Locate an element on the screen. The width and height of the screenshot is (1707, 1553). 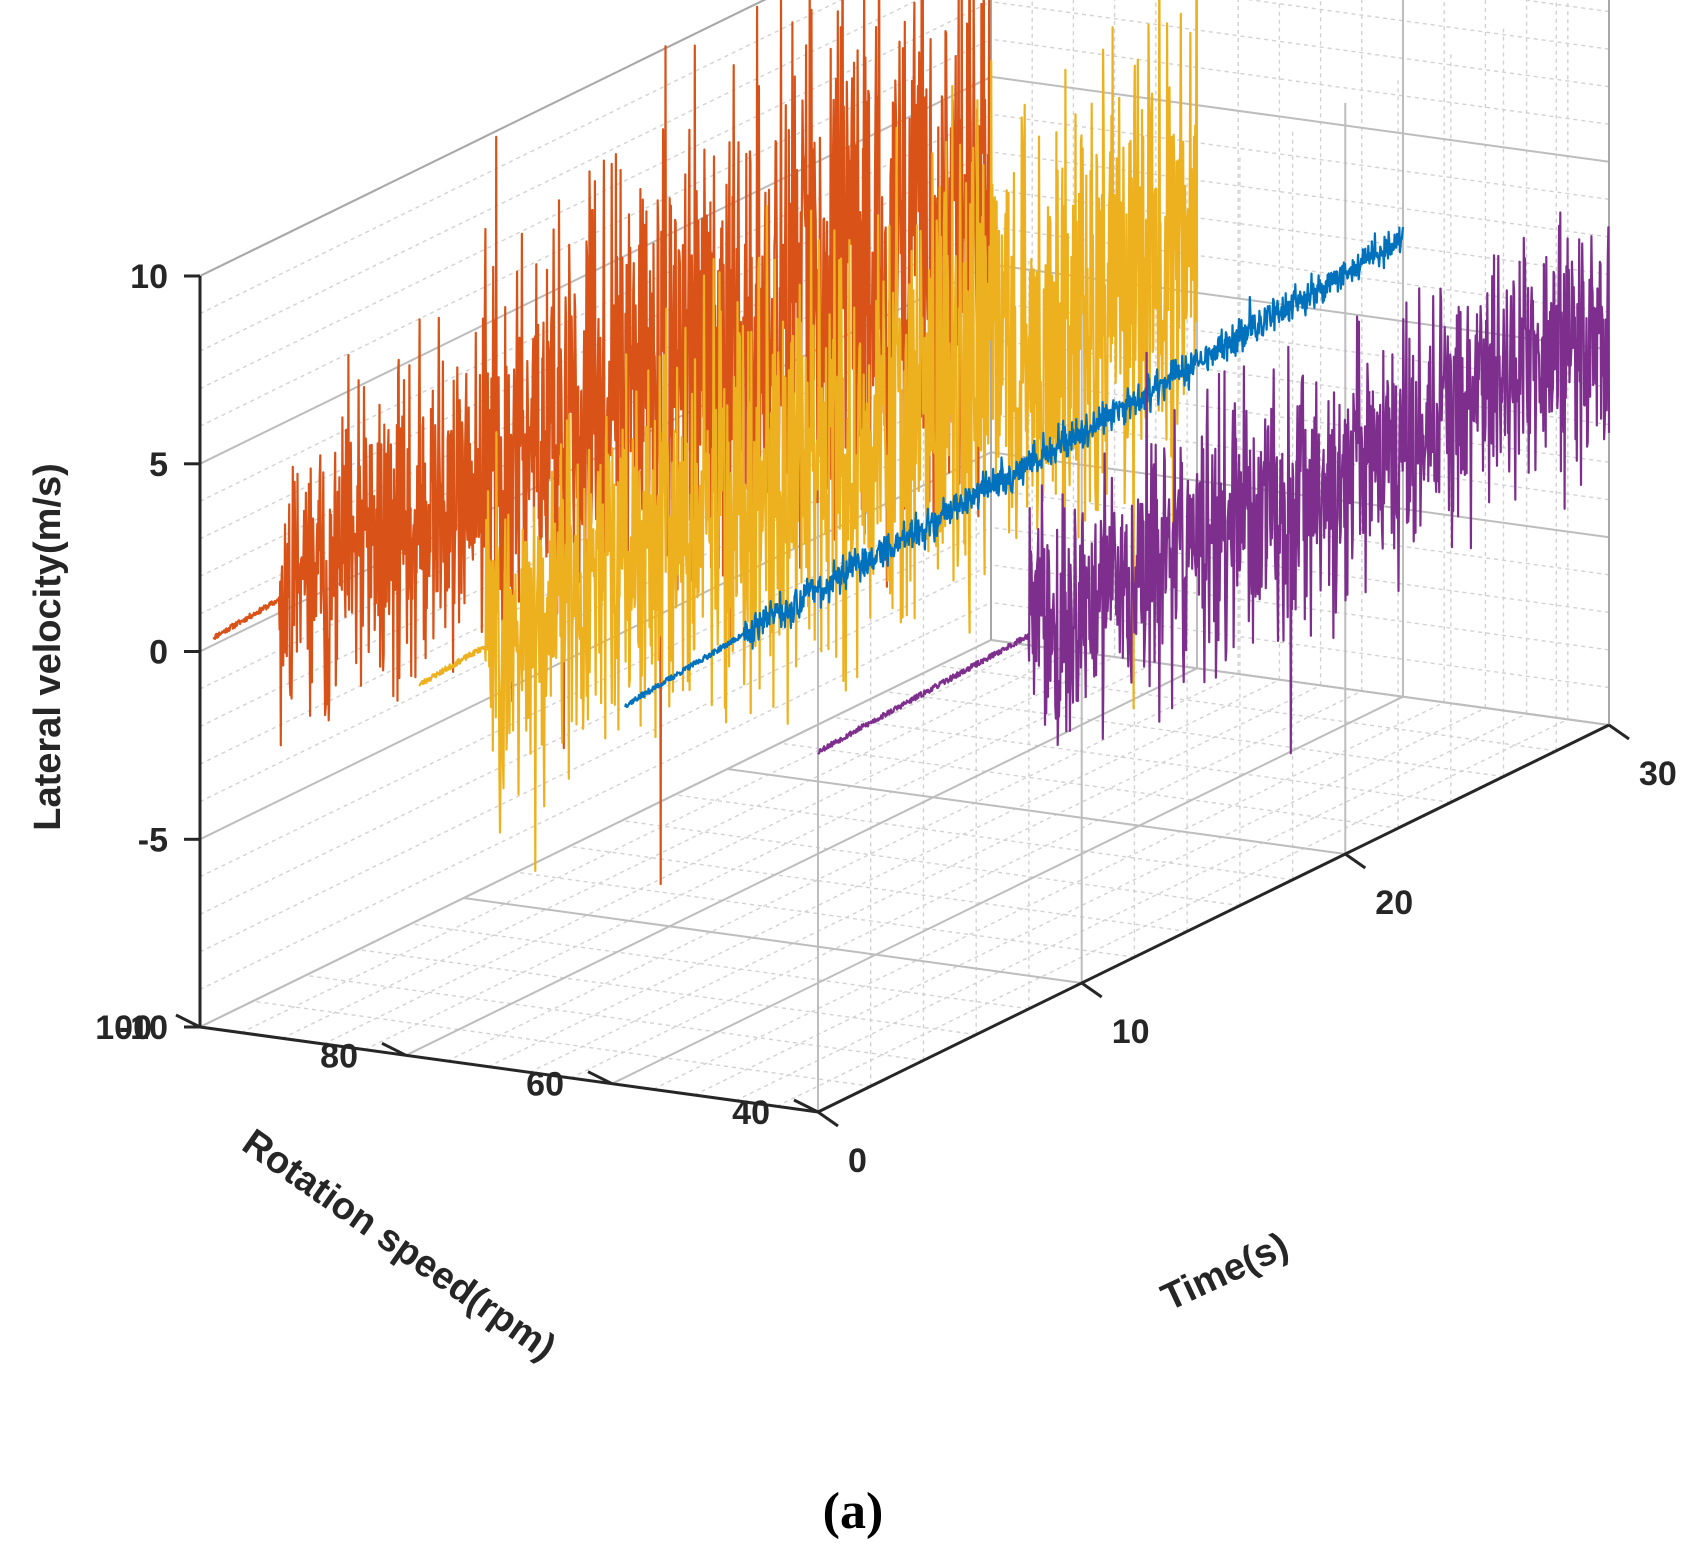
x-tick-label: 10 is located at coordinates (1131, 1032).